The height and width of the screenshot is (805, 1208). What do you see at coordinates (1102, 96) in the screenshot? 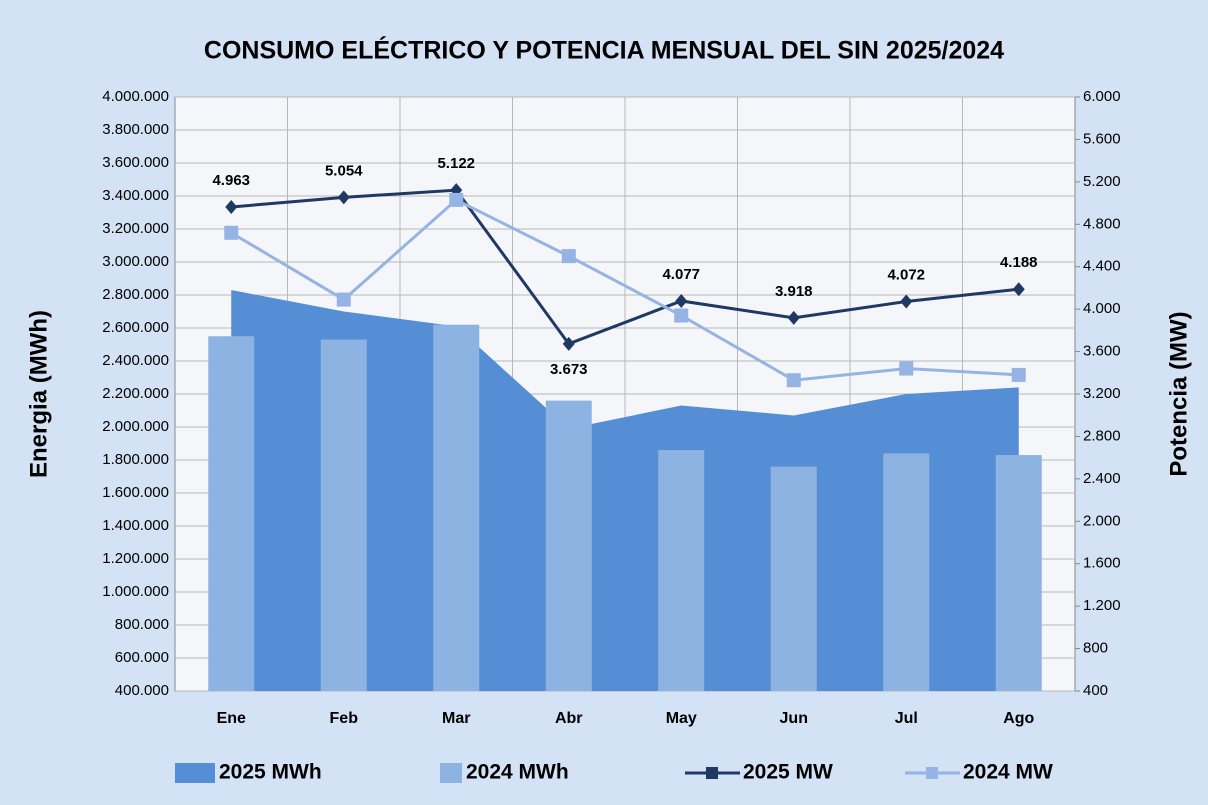
I see `y2-tick-label: 6.000` at bounding box center [1102, 96].